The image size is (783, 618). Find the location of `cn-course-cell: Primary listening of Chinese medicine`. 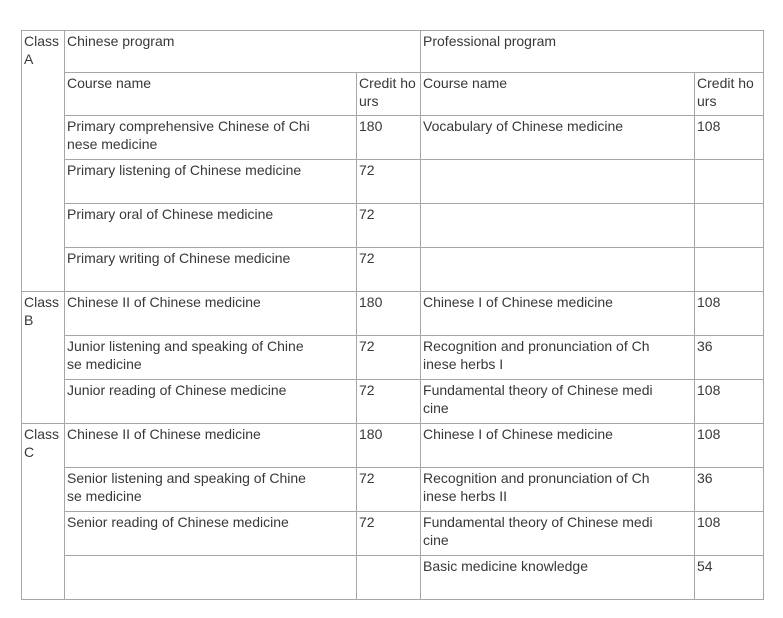

cn-course-cell: Primary listening of Chinese medicine is located at coordinates (210, 181).